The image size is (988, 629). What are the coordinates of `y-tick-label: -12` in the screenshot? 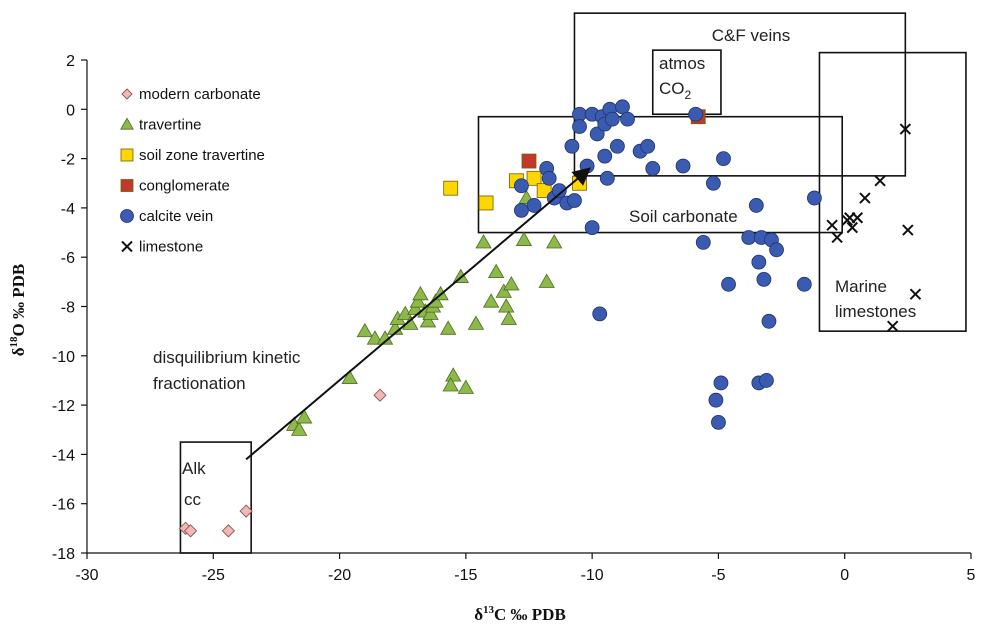 It's located at (63, 406).